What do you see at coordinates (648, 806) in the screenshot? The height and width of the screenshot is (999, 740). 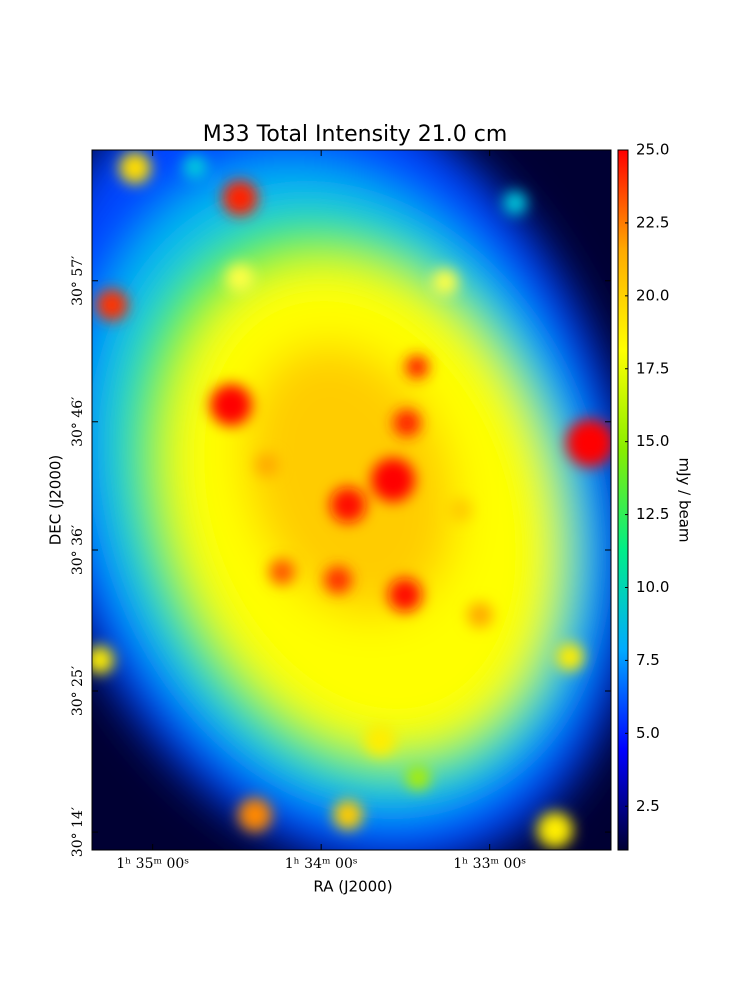 I see `colorbar-tick-label: 2.5` at bounding box center [648, 806].